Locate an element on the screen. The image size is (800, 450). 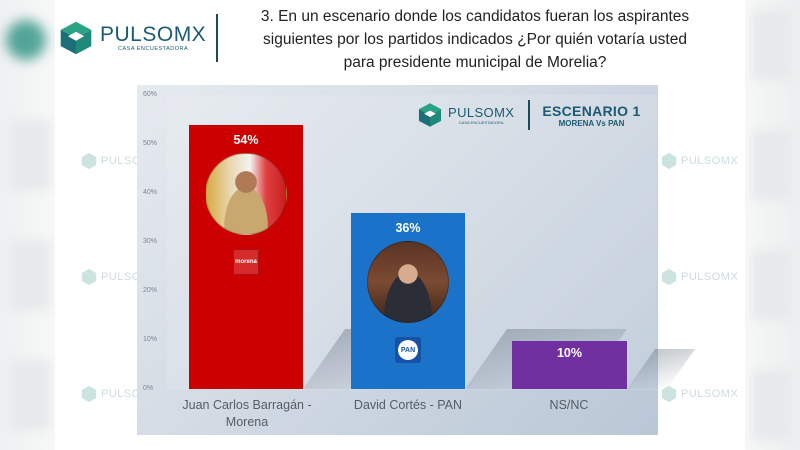
category-label-line: David Cortés - PAN is located at coordinates (408, 405).